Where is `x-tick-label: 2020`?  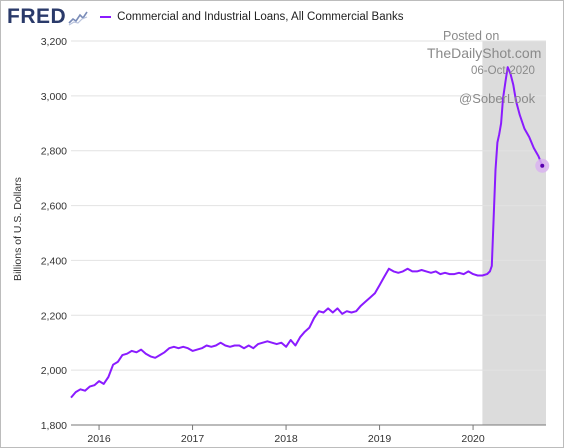 x-tick-label: 2020 is located at coordinates (473, 439).